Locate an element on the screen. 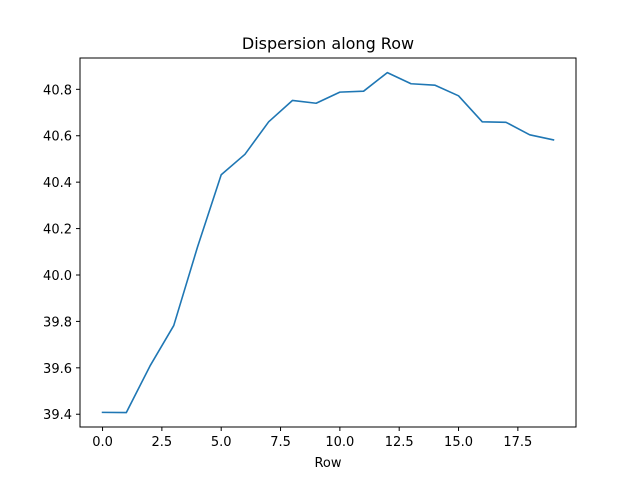  x-tick-label: 10.0 is located at coordinates (339, 442).